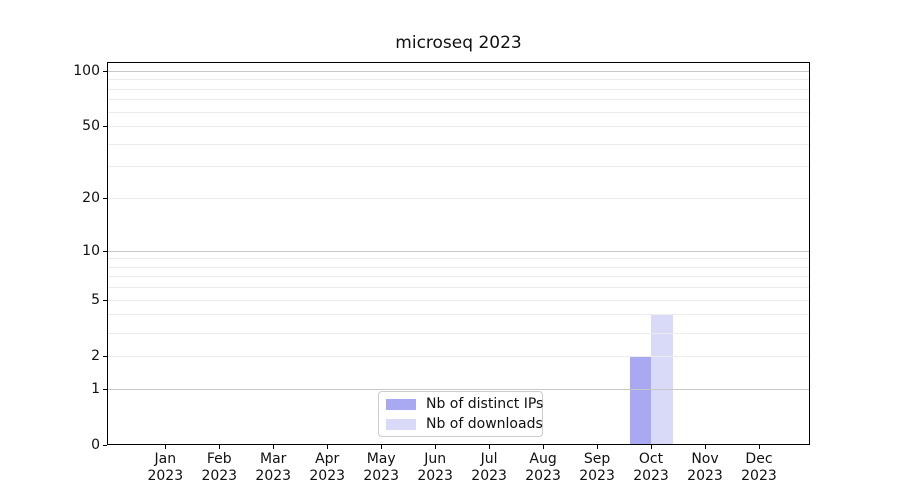 Image resolution: width=900 pixels, height=500 pixels. What do you see at coordinates (273, 467) in the screenshot?
I see `x-tick-label: Mar 2023` at bounding box center [273, 467].